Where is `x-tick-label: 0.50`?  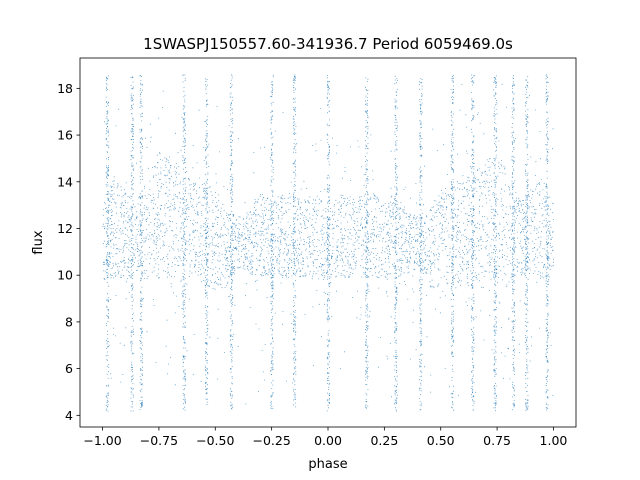 x-tick-label: 0.50 is located at coordinates (441, 440).